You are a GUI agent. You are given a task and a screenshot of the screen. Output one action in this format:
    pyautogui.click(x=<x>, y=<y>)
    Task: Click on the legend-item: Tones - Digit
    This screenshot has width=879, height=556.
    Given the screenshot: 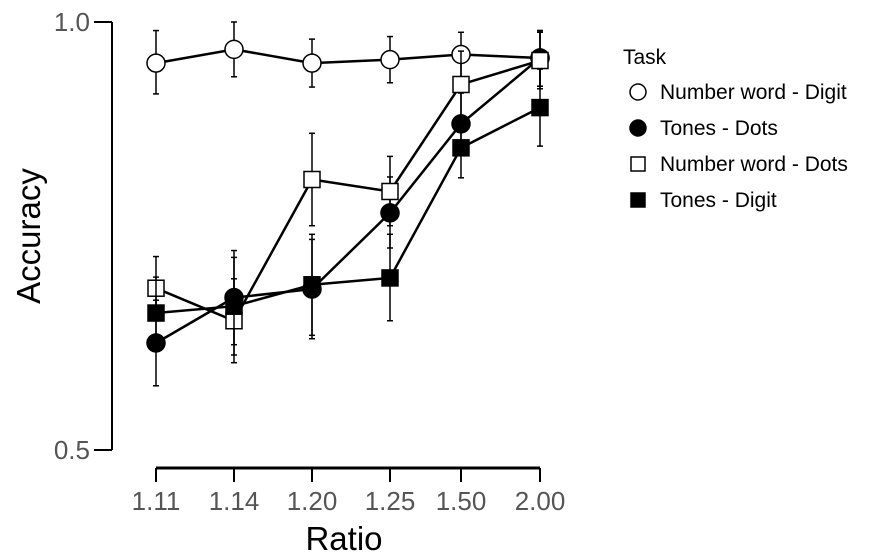 What is the action you would take?
    pyautogui.click(x=703, y=200)
    